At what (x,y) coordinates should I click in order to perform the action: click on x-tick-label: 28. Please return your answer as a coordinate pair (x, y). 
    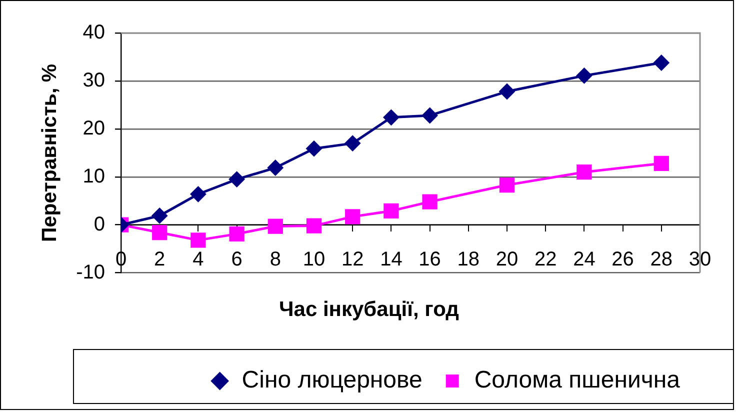
    Looking at the image, I should click on (661, 259).